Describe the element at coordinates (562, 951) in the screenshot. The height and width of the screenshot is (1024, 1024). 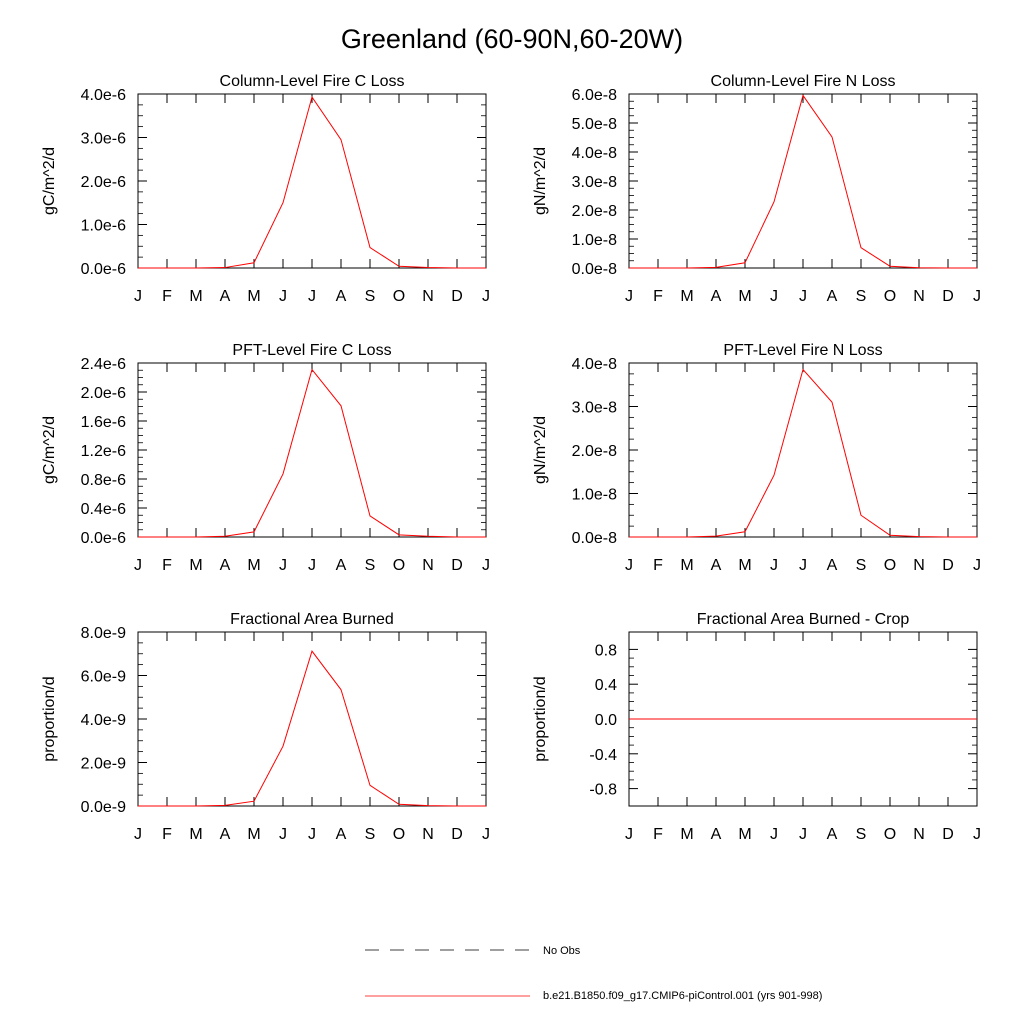
I see `legend-label-no-obs: No Obs` at that location.